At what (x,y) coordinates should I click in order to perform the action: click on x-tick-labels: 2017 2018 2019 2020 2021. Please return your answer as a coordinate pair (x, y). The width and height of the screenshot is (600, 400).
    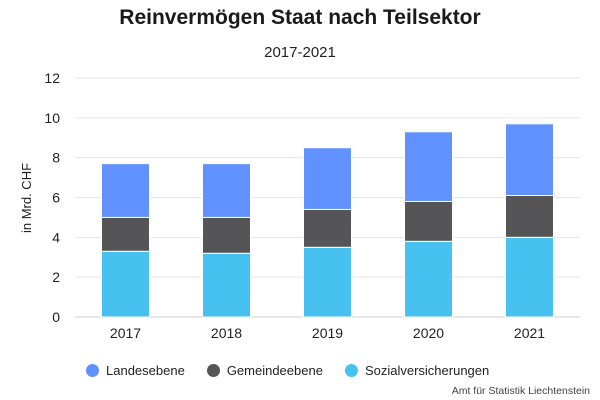
    Looking at the image, I should click on (327, 333).